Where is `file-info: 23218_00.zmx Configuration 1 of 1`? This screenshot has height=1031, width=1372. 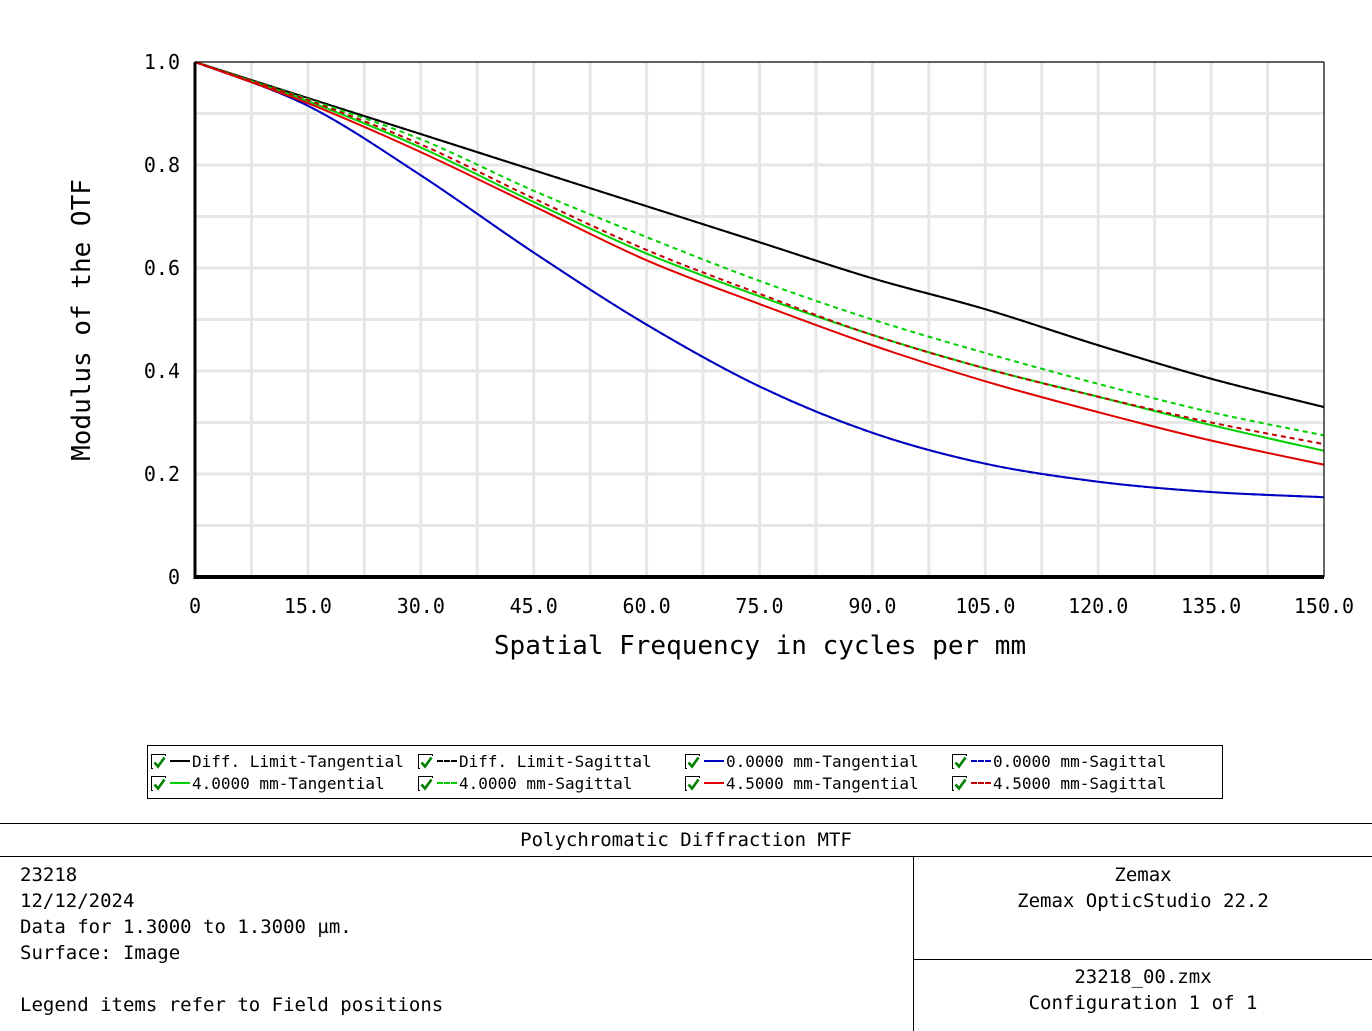 file-info: 23218_00.zmx Configuration 1 of 1 is located at coordinates (1143, 995).